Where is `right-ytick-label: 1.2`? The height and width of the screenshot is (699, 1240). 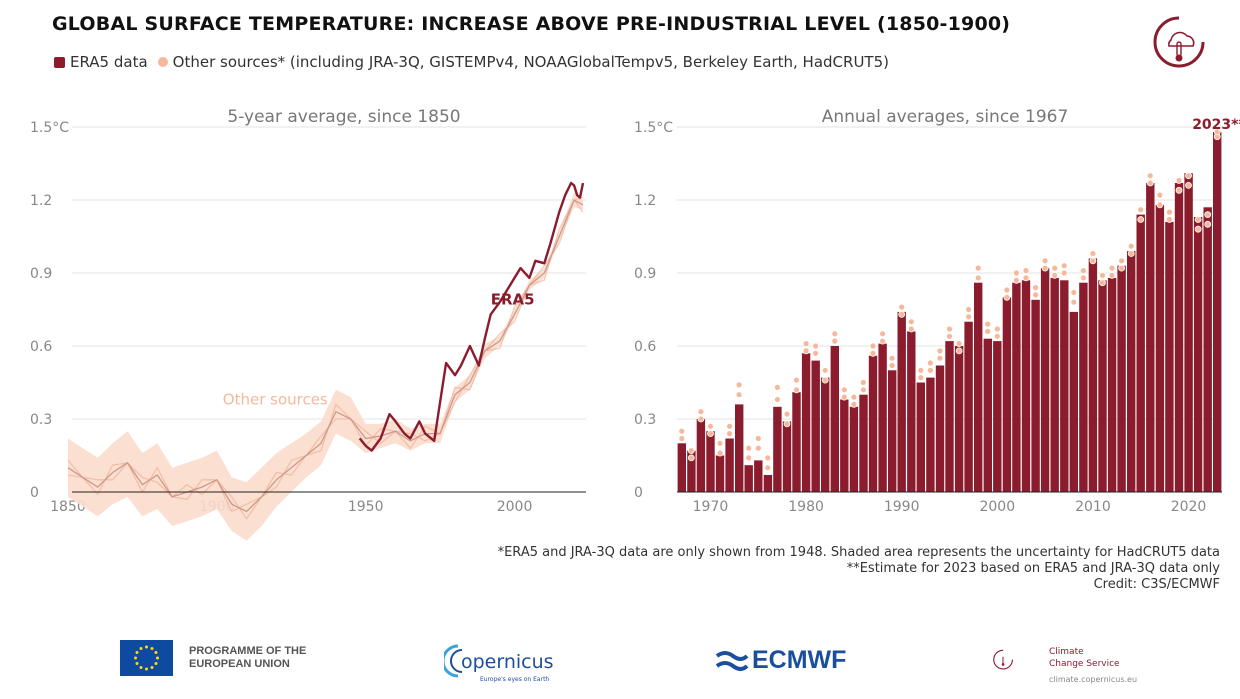 right-ytick-label: 1.2 is located at coordinates (645, 201).